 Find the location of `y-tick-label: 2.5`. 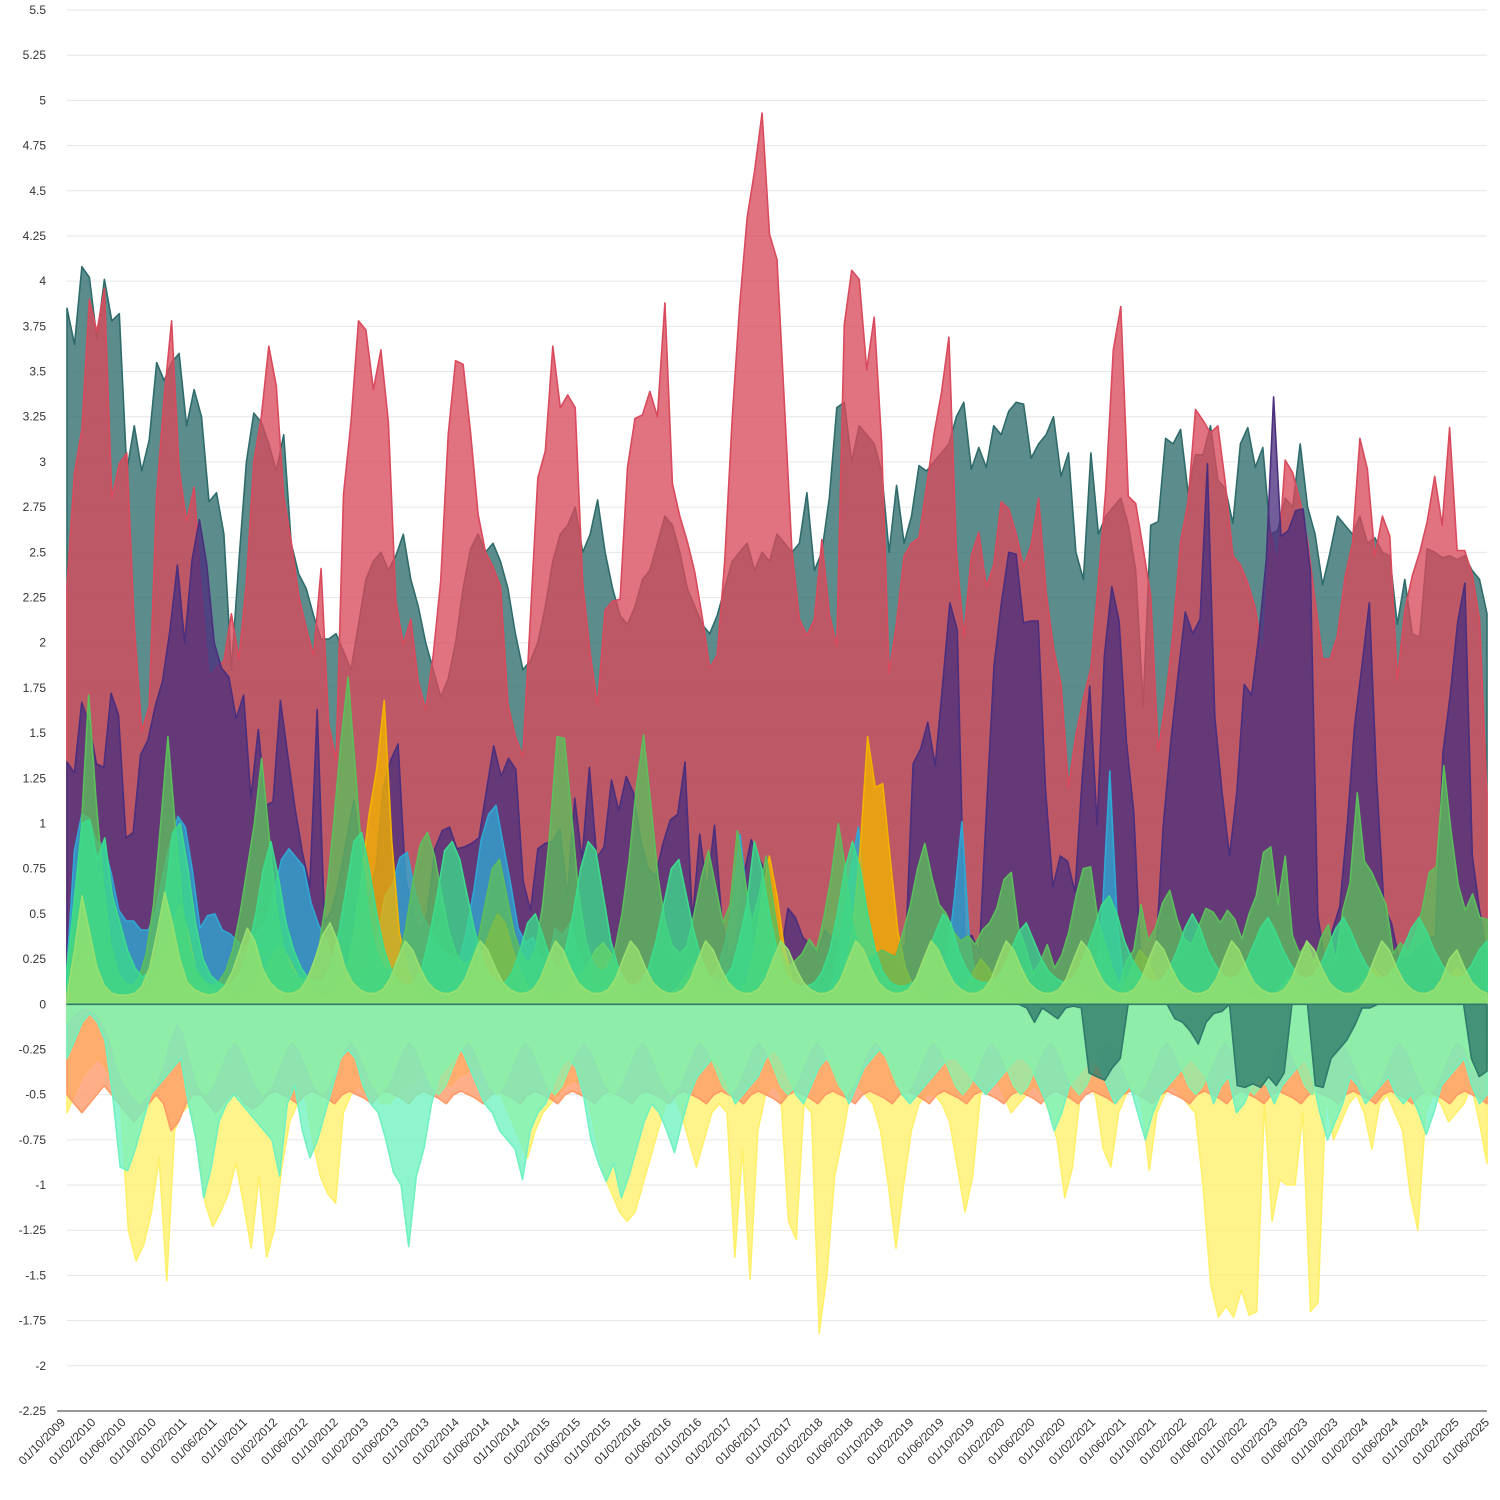

y-tick-label: 2.5 is located at coordinates (37, 552).